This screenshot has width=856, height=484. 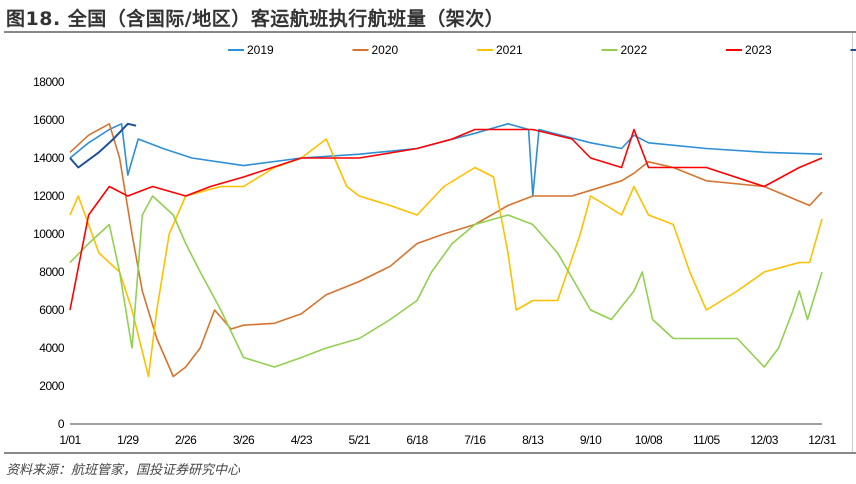 I want to click on y-tick-label: 12000, so click(x=49, y=196).